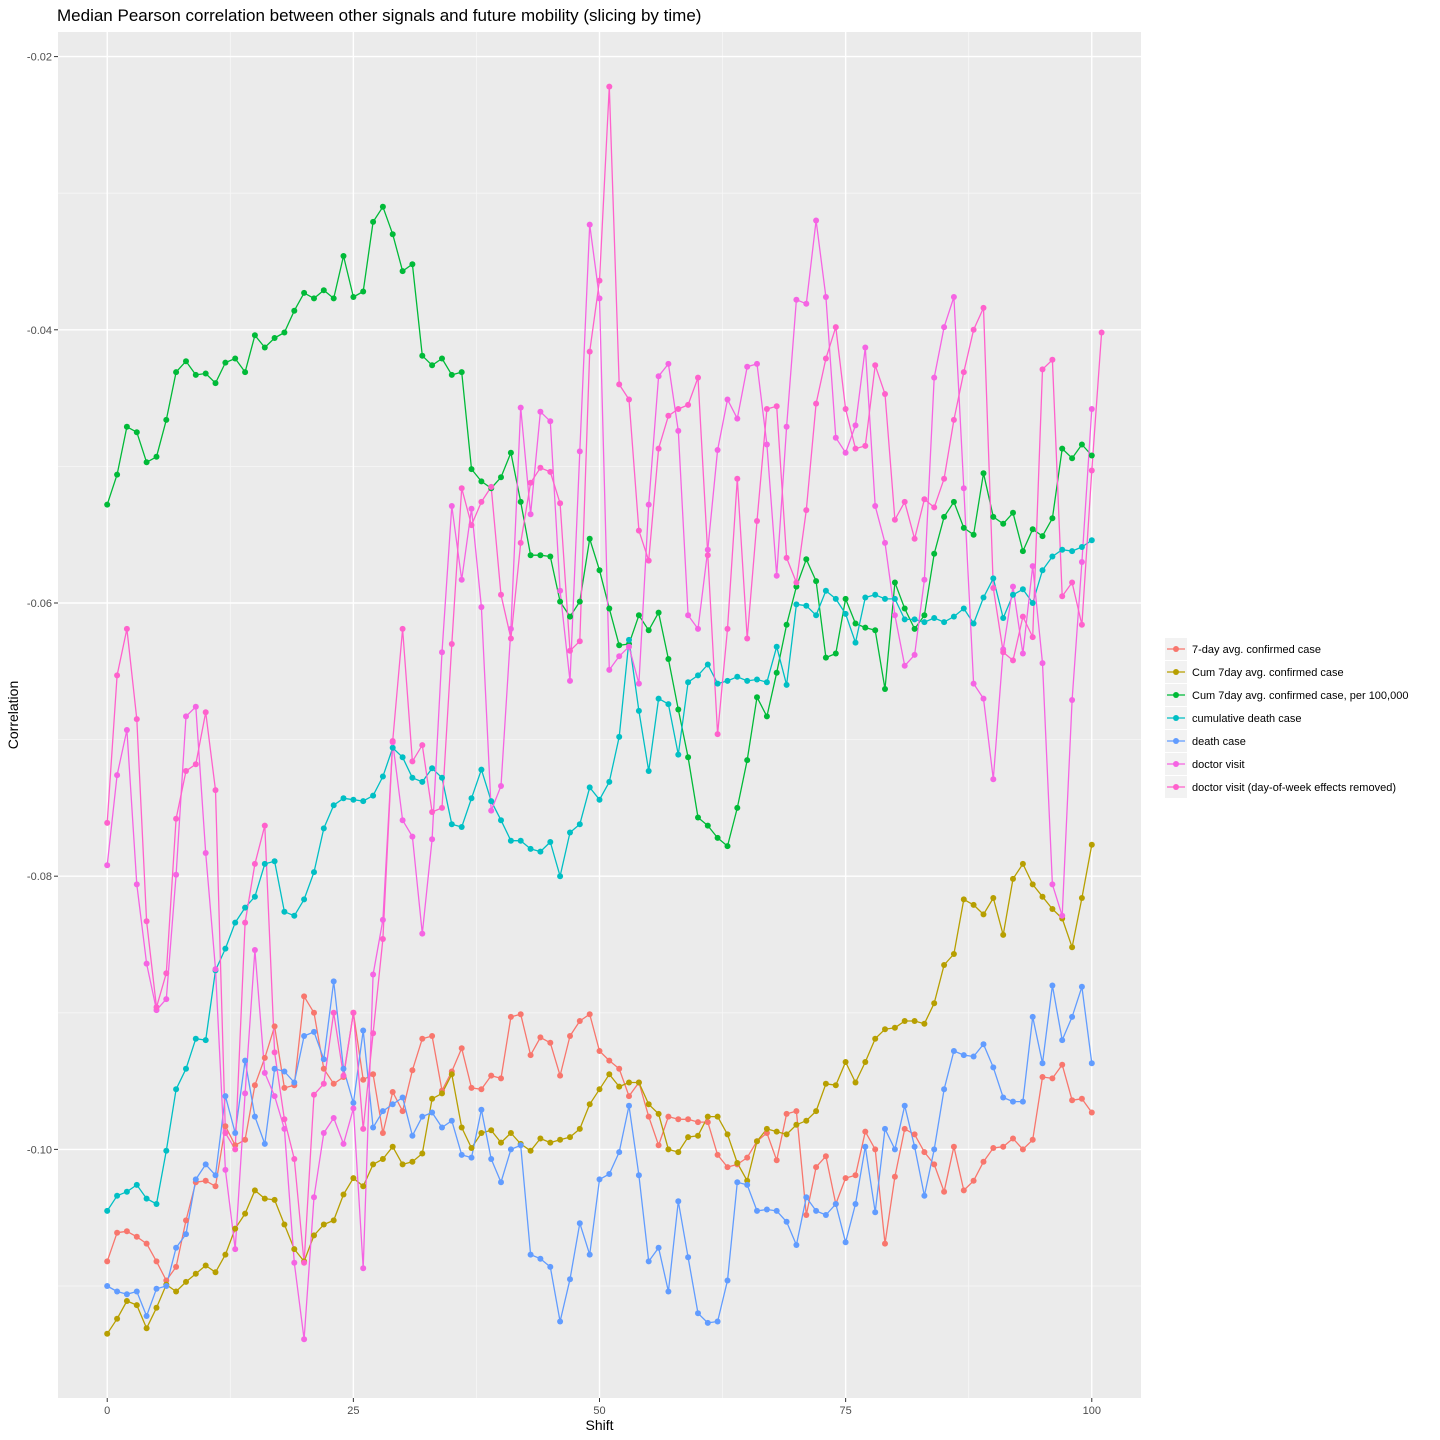 This screenshot has width=1440, height=1440. What do you see at coordinates (846, 1411) in the screenshot?
I see `x-tick-label: 75` at bounding box center [846, 1411].